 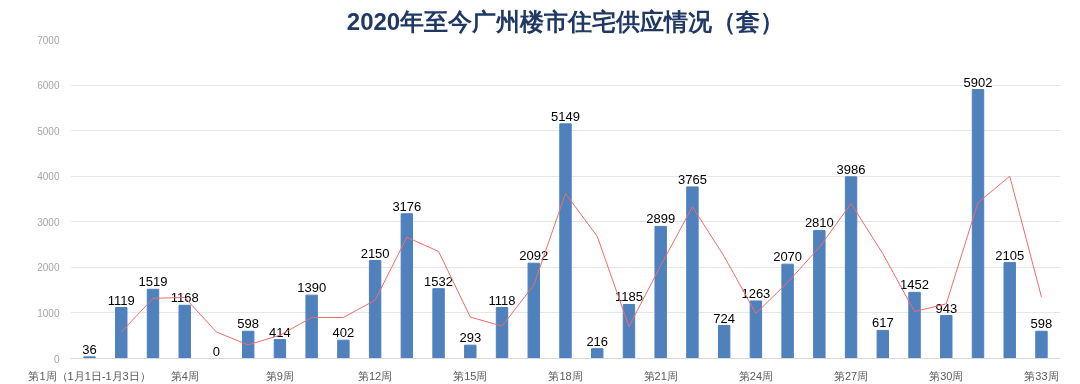 What do you see at coordinates (597, 341) in the screenshot?
I see `data-label: 216` at bounding box center [597, 341].